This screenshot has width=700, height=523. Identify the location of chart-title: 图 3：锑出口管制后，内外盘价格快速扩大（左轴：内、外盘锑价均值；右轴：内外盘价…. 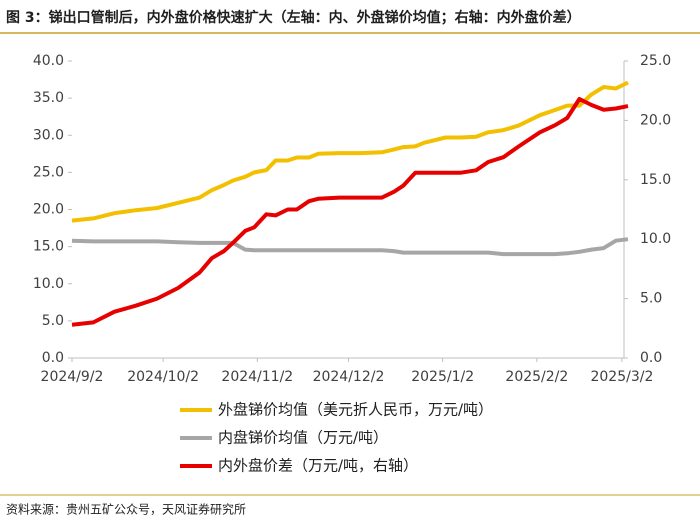
(293, 17).